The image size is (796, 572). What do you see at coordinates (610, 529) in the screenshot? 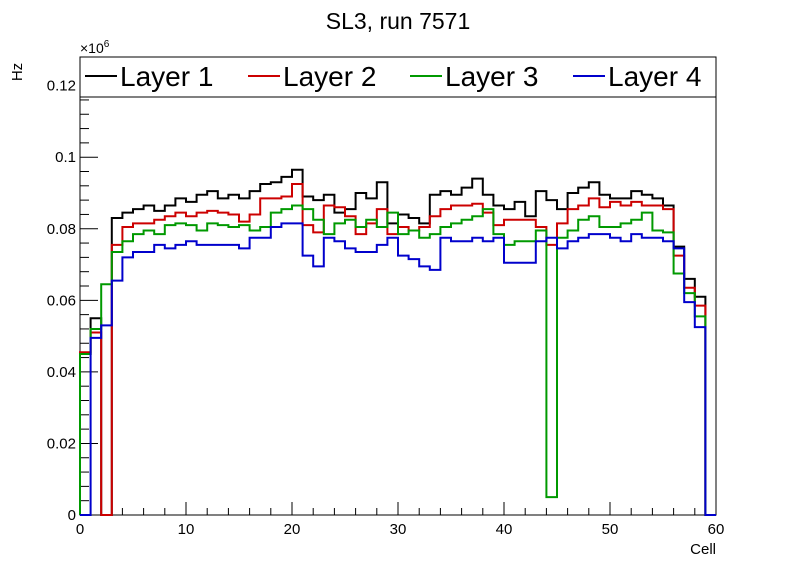
I see `x-tick-label: 50` at bounding box center [610, 529].